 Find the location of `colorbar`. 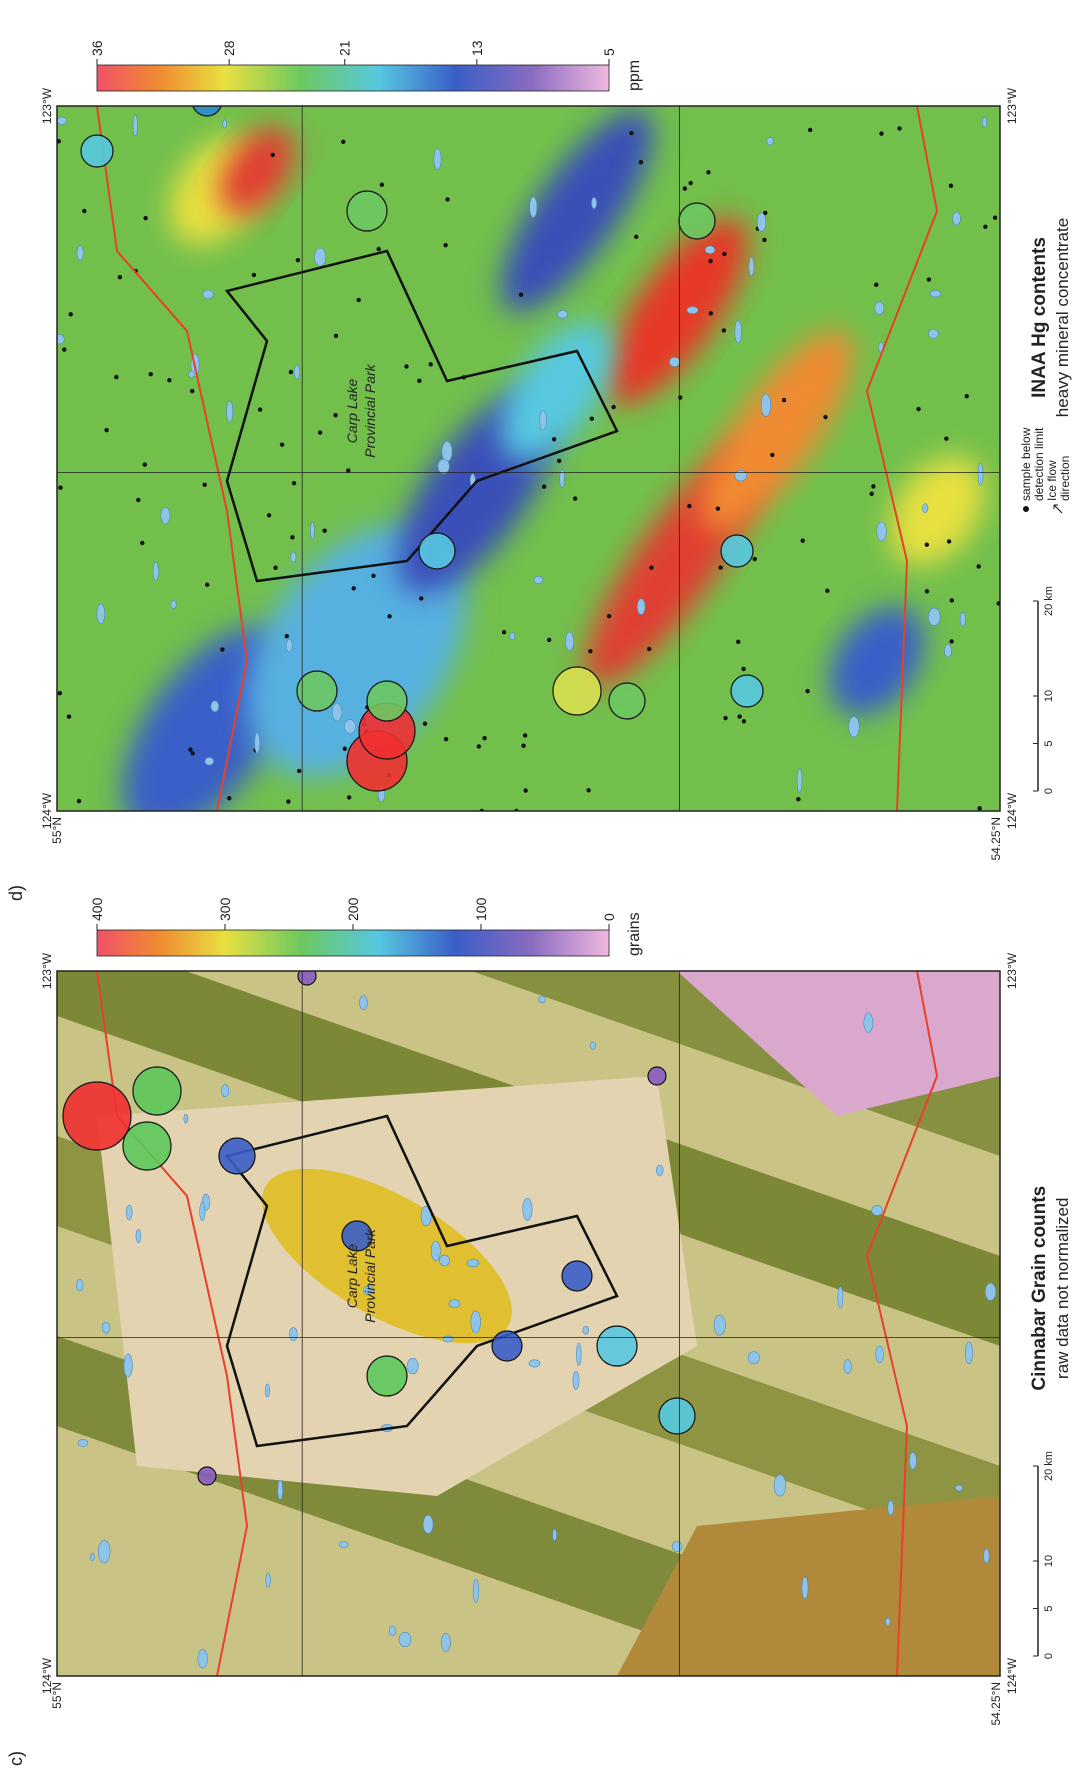

colorbar is located at coordinates (353, 943).